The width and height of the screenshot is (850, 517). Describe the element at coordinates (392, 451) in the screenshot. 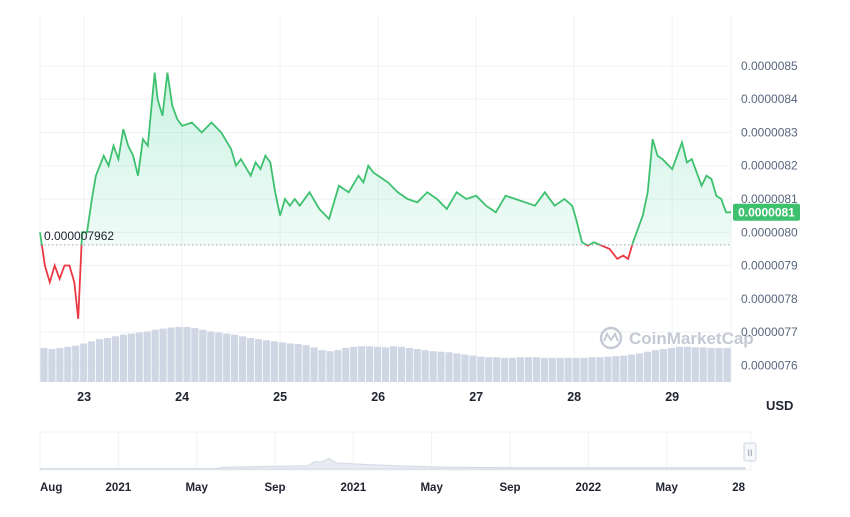

I see `navigator-gridlines` at that location.